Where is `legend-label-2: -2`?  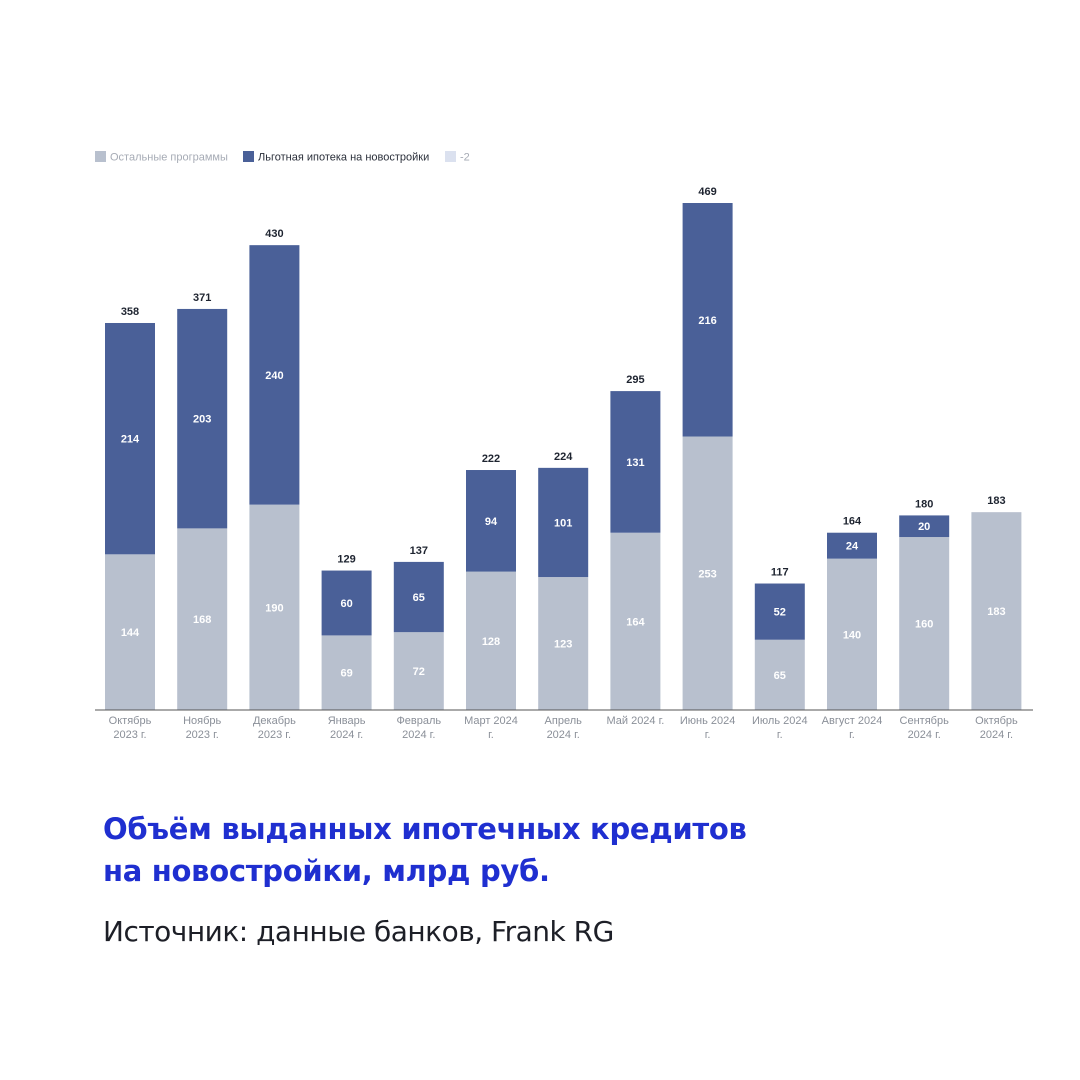 legend-label-2: -2 is located at coordinates (465, 158).